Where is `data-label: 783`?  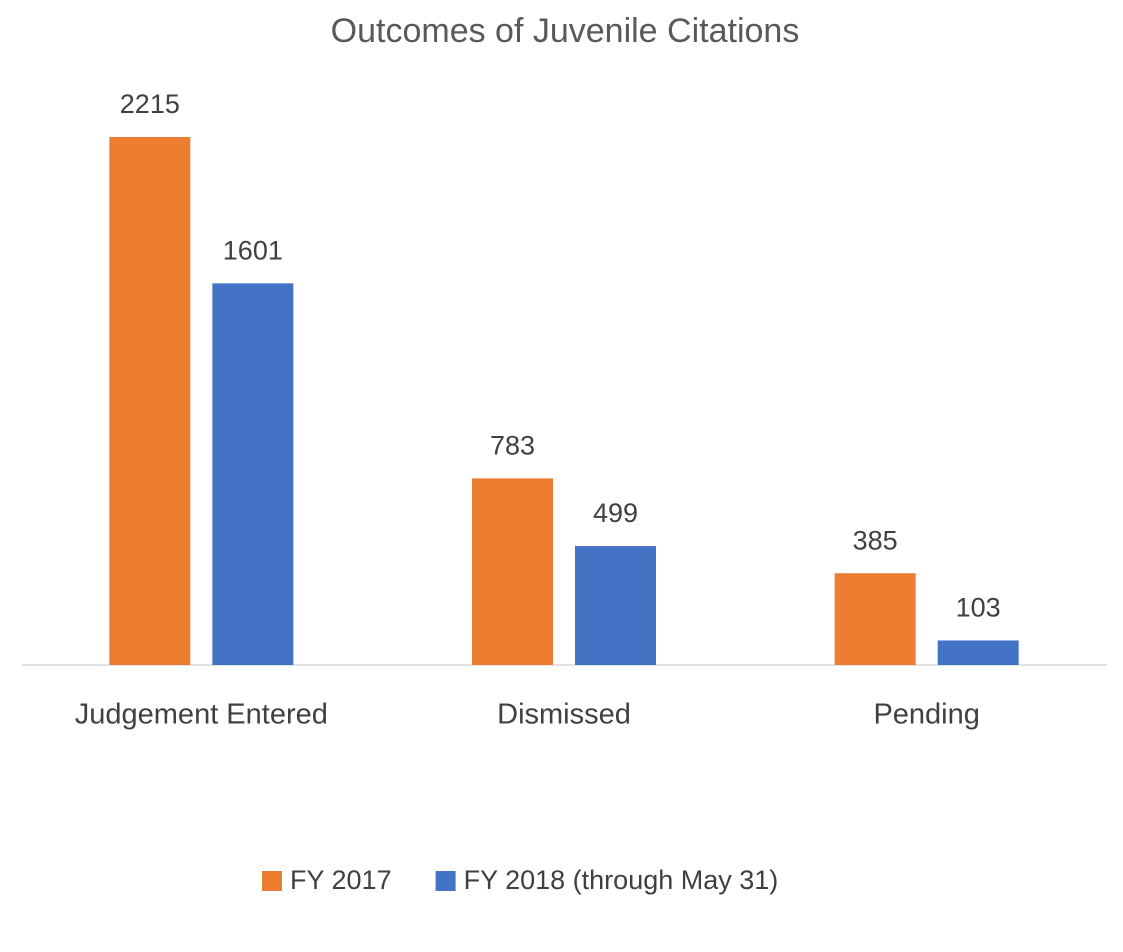
data-label: 783 is located at coordinates (512, 445).